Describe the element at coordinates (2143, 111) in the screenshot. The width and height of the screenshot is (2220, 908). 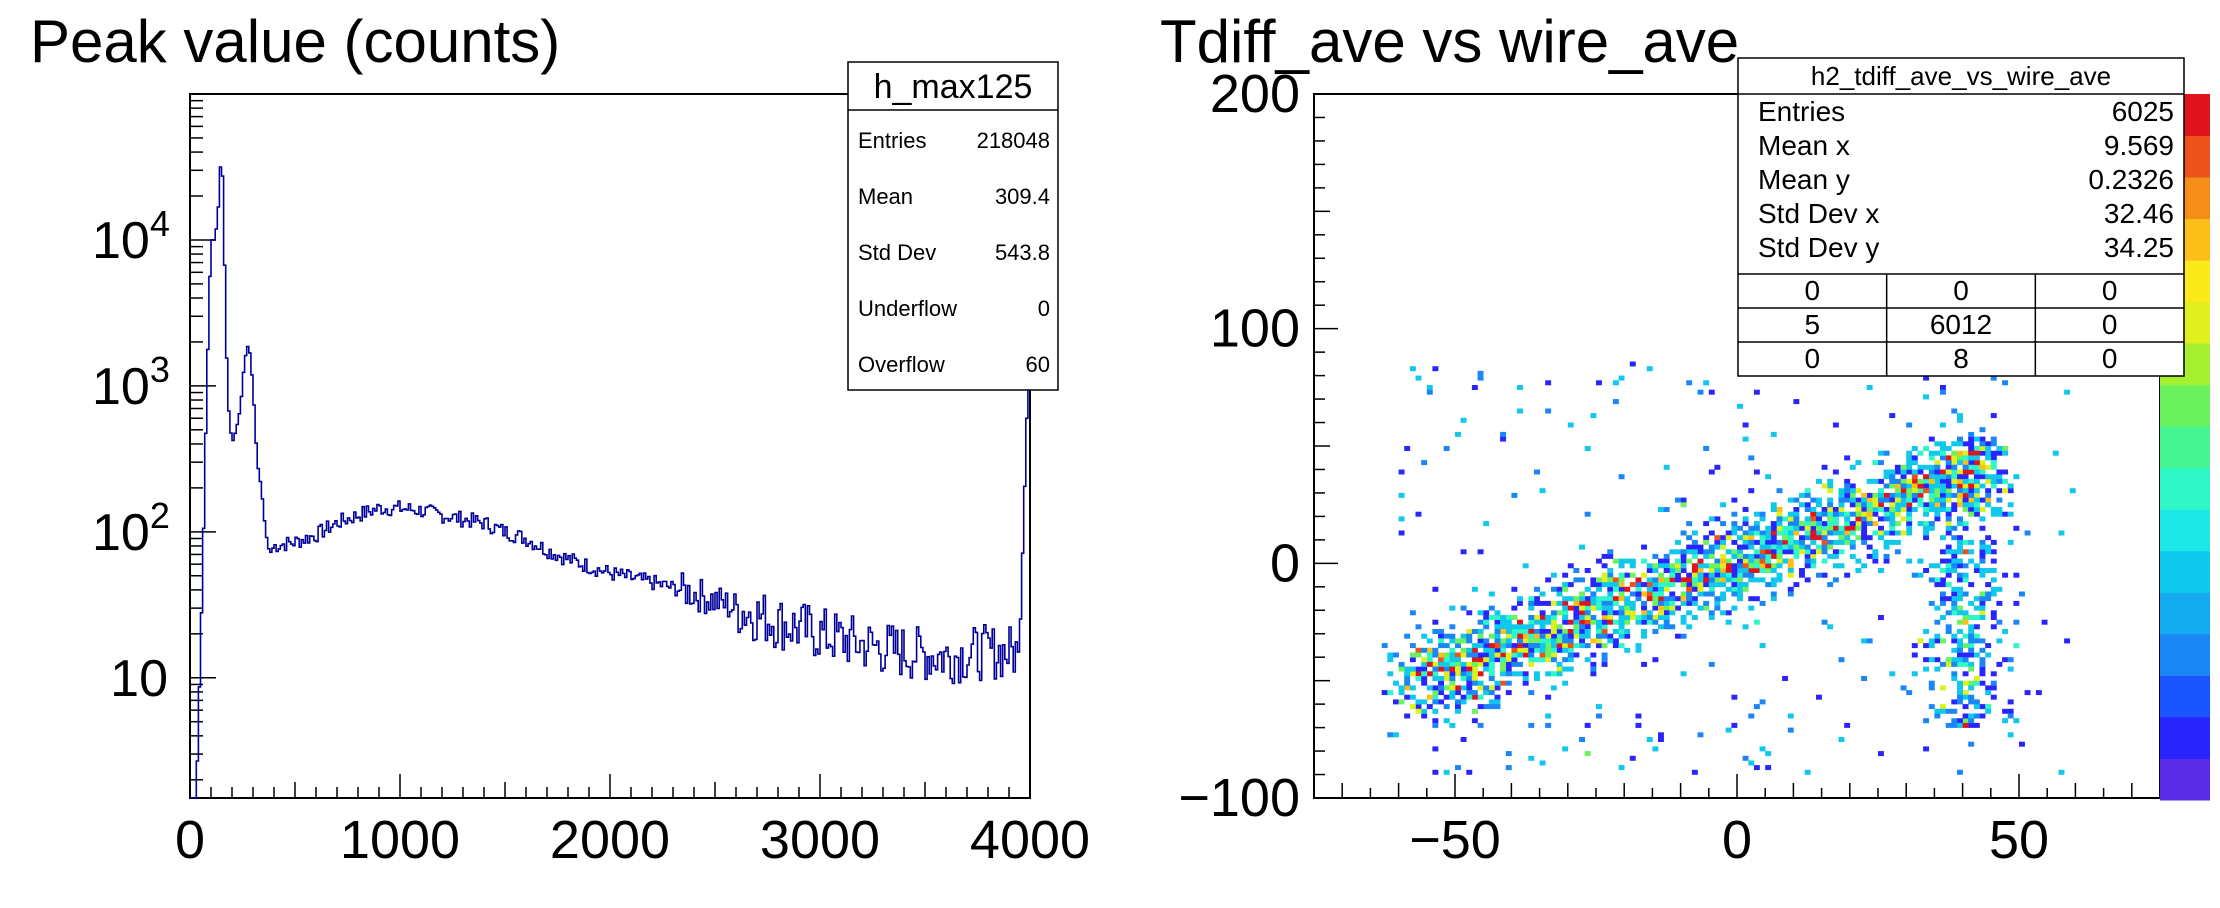
I see `stats-value: 6025` at that location.